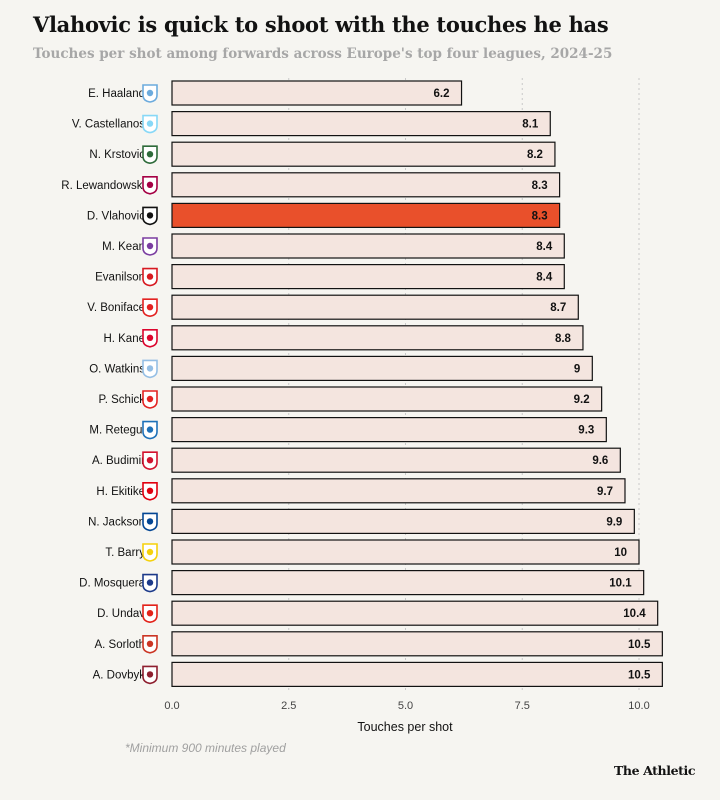  I want to click on player-label: O. Watkins, so click(117, 369).